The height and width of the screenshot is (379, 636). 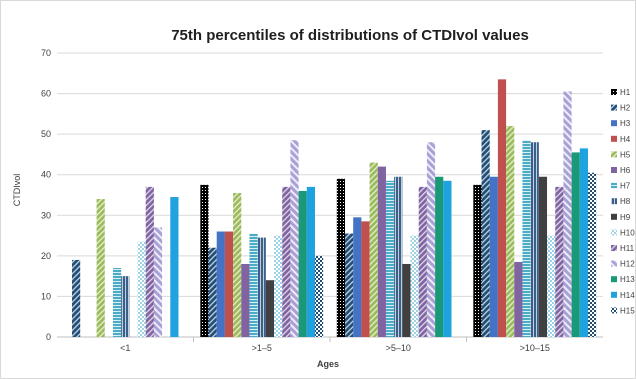 I want to click on y-axis-label: CTDIvol, so click(x=17, y=190).